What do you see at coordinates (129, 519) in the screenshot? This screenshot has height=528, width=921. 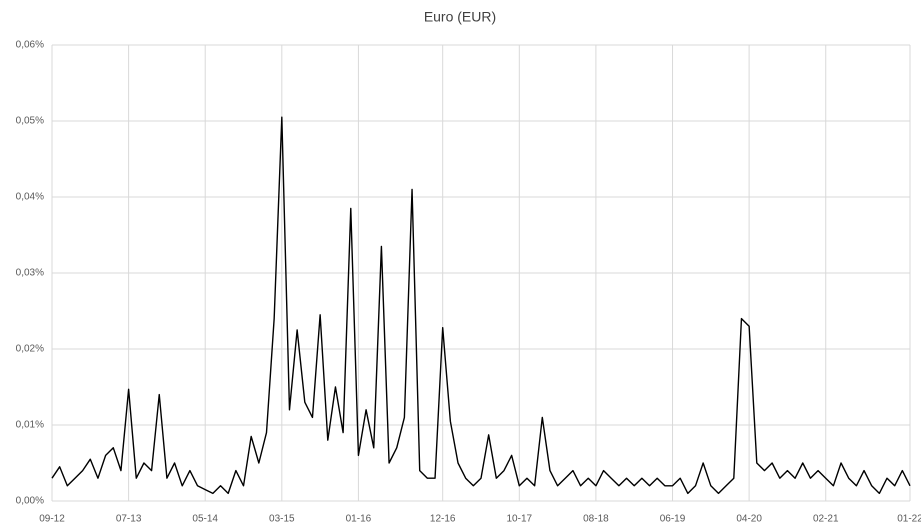 I see `x-tick-label: 07-13` at bounding box center [129, 519].